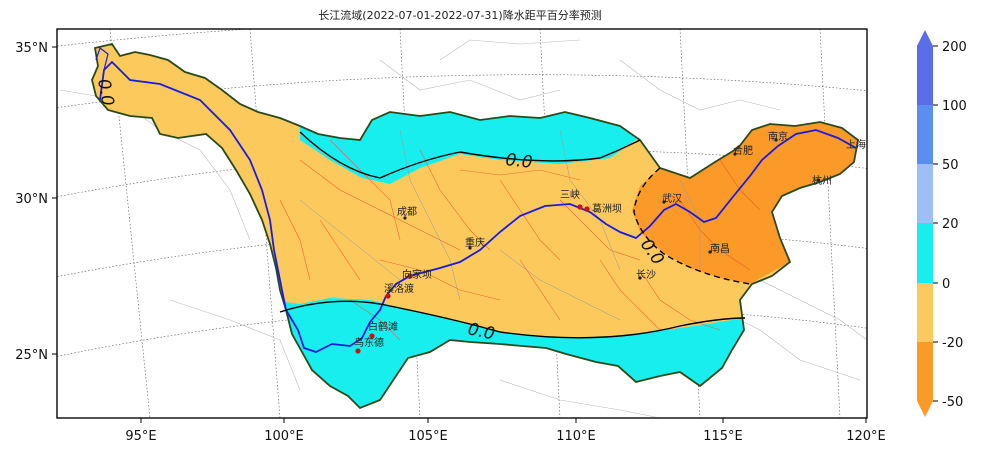  What do you see at coordinates (417, 274) in the screenshot?
I see `city-xiangjiaba: 向家坝` at bounding box center [417, 274].